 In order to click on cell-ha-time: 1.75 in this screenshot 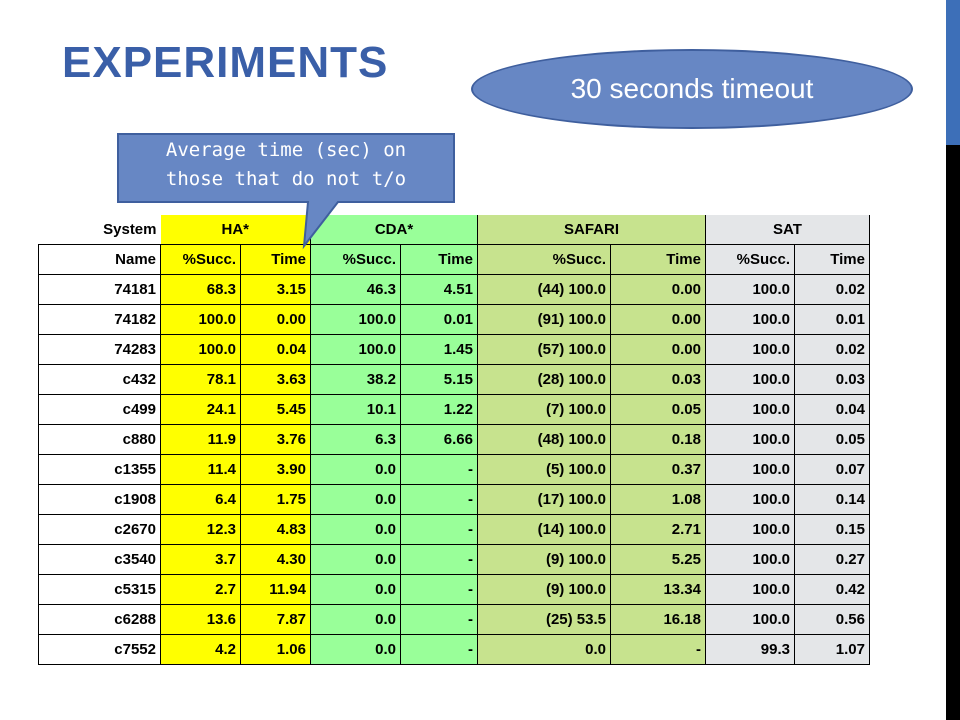, I will do `click(275, 499)`.